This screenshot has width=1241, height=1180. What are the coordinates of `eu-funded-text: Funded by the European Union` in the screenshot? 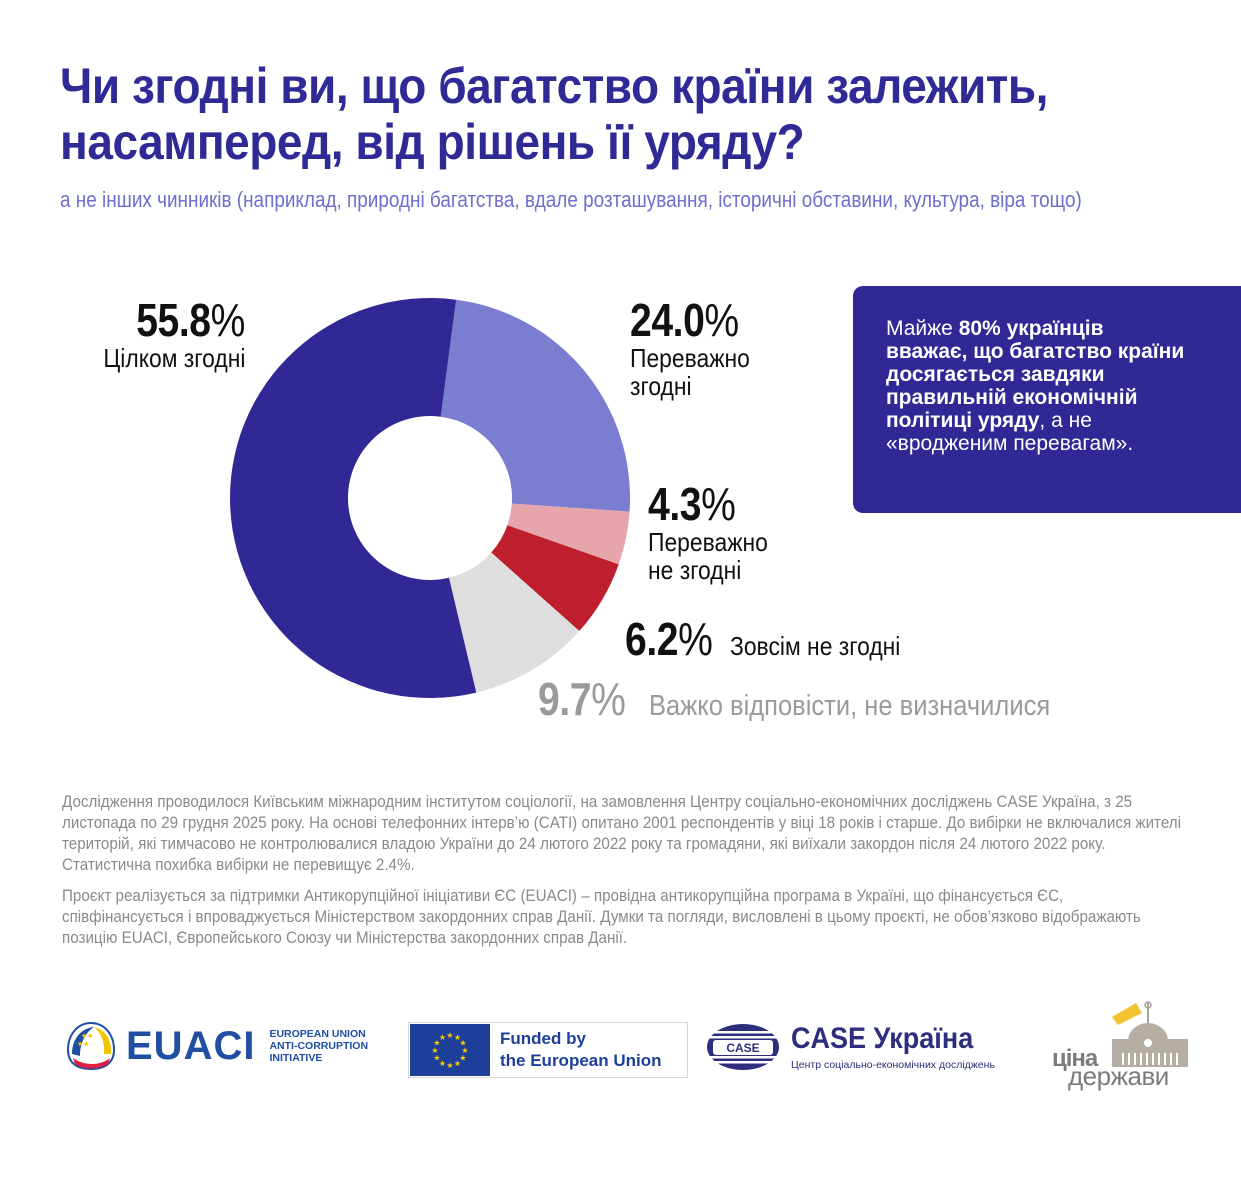 It's located at (581, 1049).